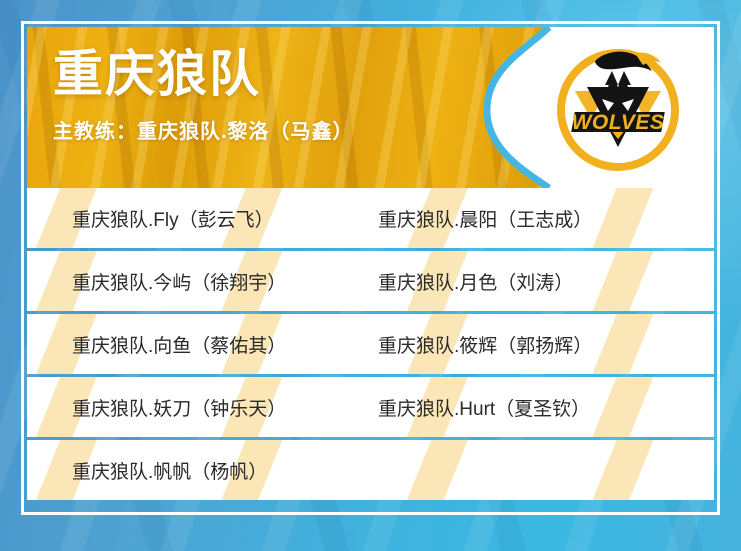 The image size is (741, 551). Describe the element at coordinates (203, 132) in the screenshot. I see `head-coach-line: 主教练：重庆狼队.黎洛（马鑫）` at that location.